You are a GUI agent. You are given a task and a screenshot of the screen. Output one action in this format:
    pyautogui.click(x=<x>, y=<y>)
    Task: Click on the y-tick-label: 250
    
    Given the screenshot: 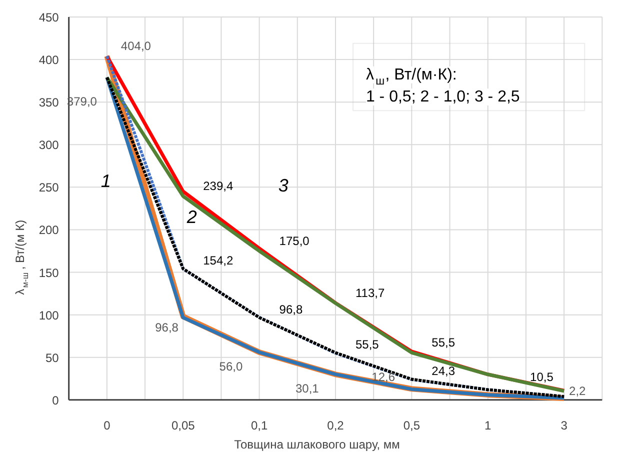 What is the action you would take?
    pyautogui.click(x=49, y=187)
    